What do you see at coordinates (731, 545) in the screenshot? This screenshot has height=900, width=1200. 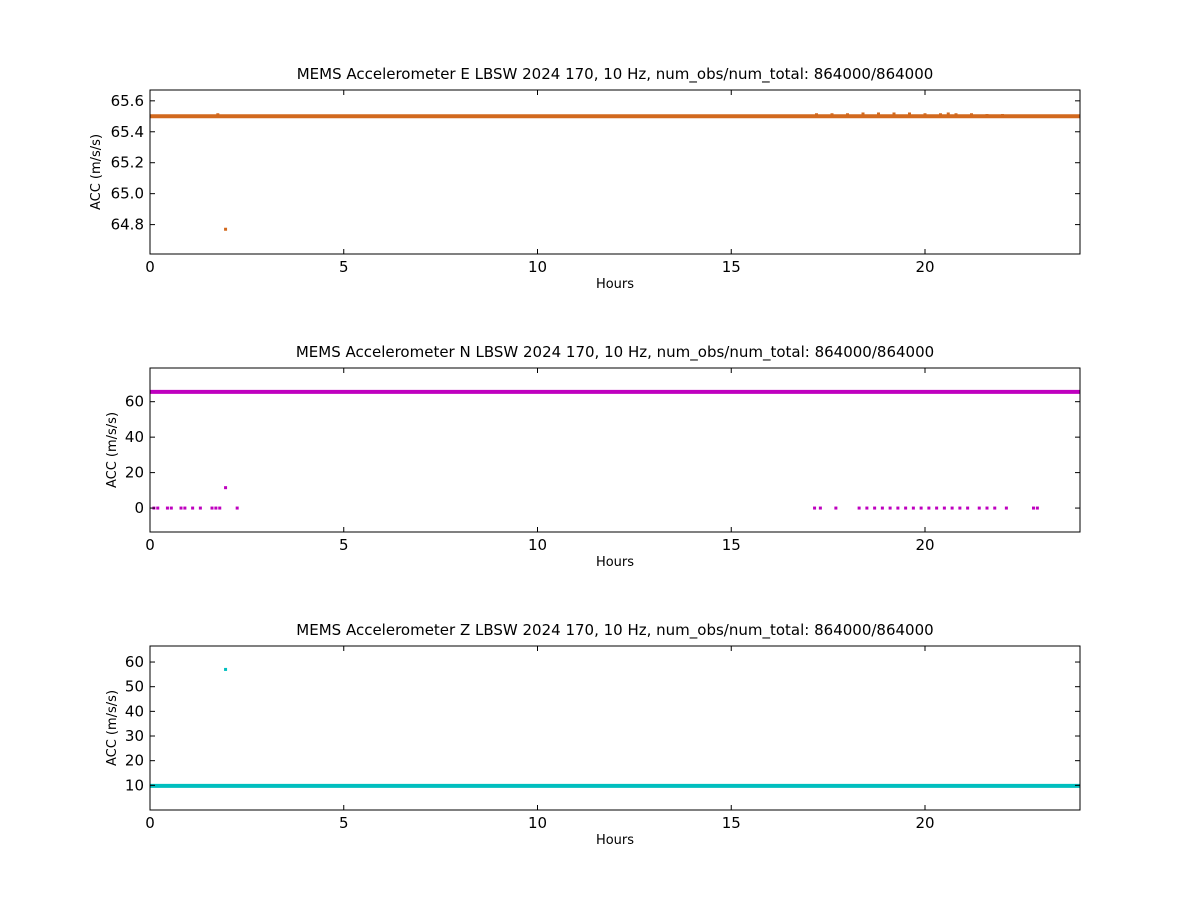 I see `x-tick-label-n-3: 15` at bounding box center [731, 545].